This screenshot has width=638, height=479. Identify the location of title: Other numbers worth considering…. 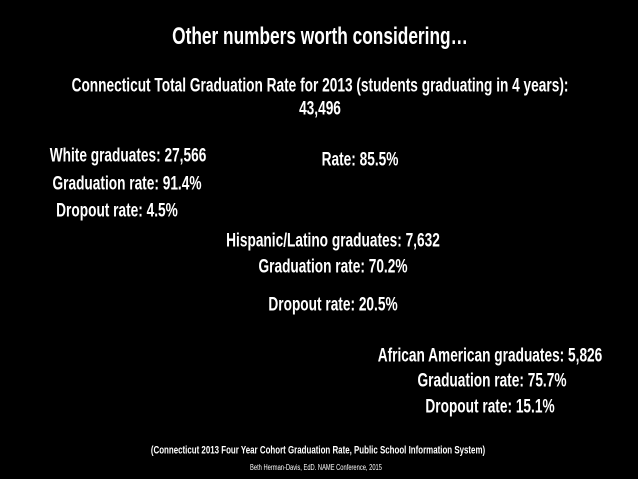
(320, 36).